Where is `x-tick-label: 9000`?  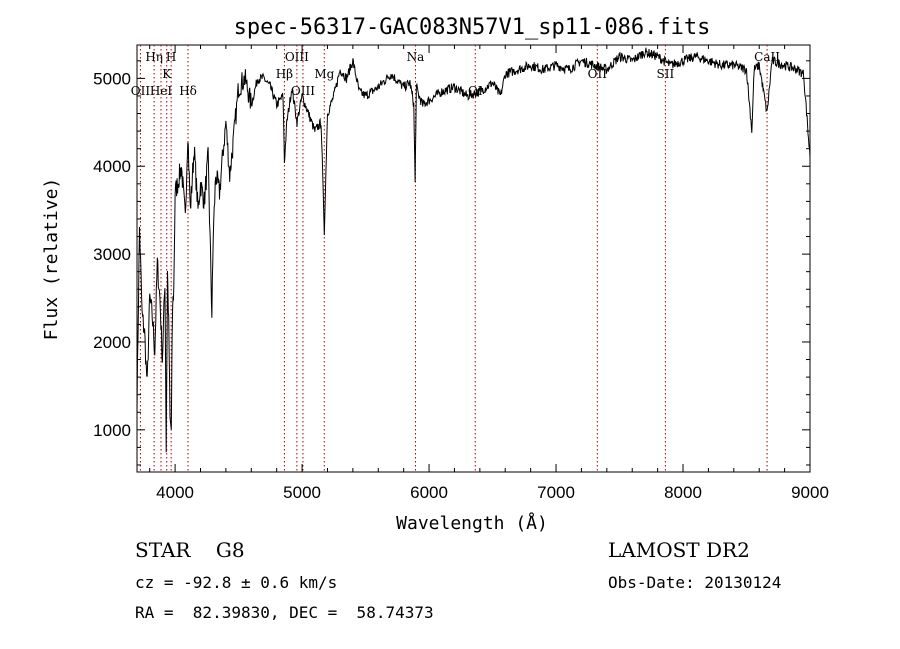
x-tick-label: 9000 is located at coordinates (810, 492).